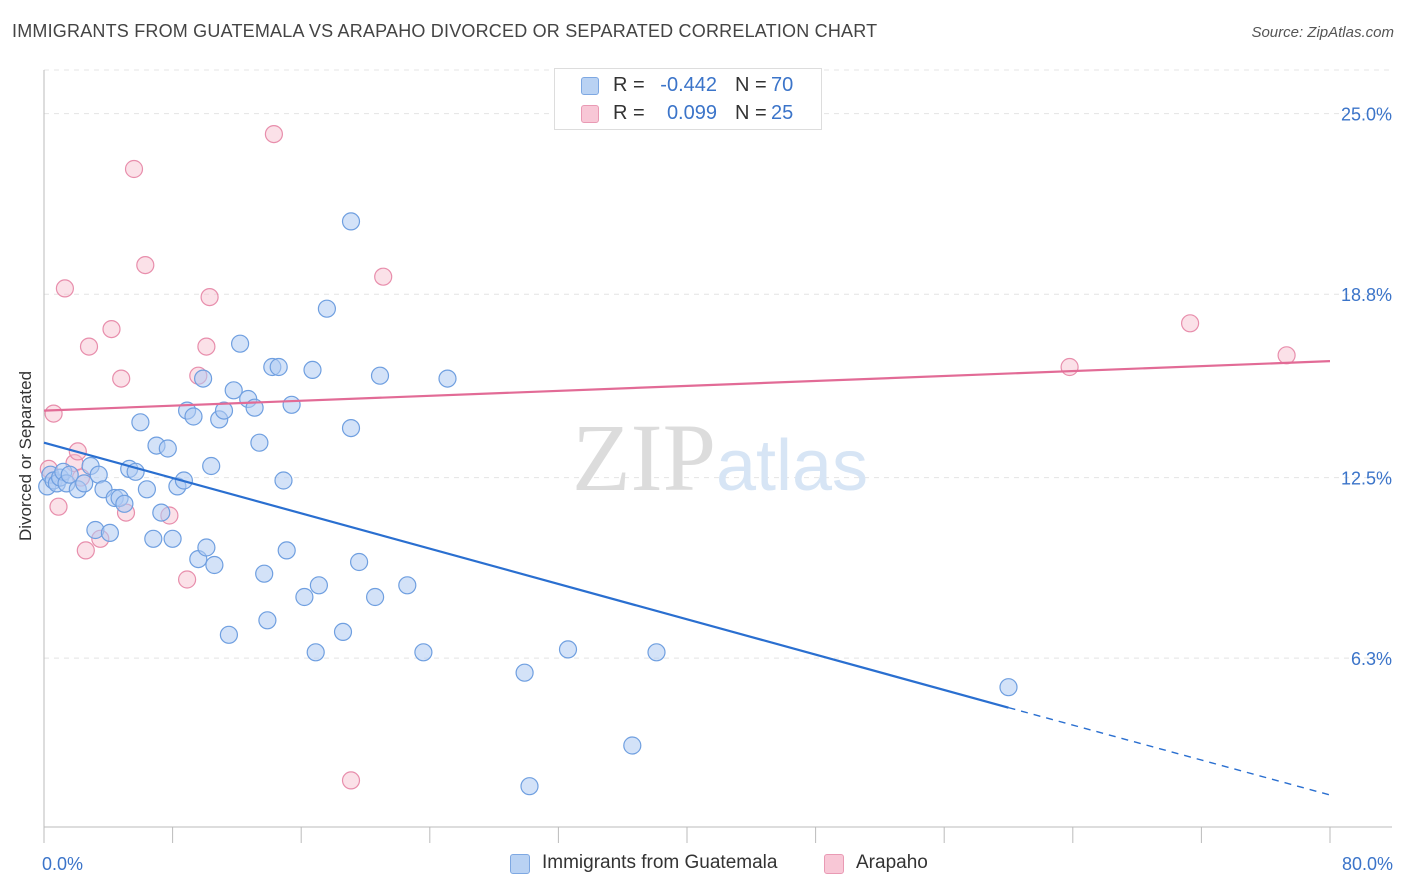 The height and width of the screenshot is (892, 1406). What do you see at coordinates (1366, 115) in the screenshot?
I see `y-tick-label: 25.0%` at bounding box center [1366, 115].